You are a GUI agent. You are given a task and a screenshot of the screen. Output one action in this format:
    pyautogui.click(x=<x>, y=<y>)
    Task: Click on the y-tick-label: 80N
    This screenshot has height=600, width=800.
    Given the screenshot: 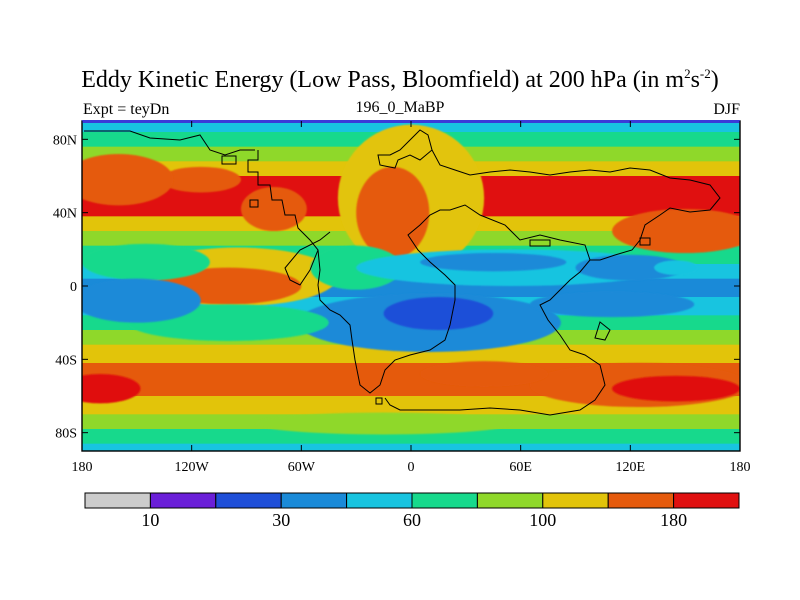 What is the action you would take?
    pyautogui.click(x=65, y=140)
    